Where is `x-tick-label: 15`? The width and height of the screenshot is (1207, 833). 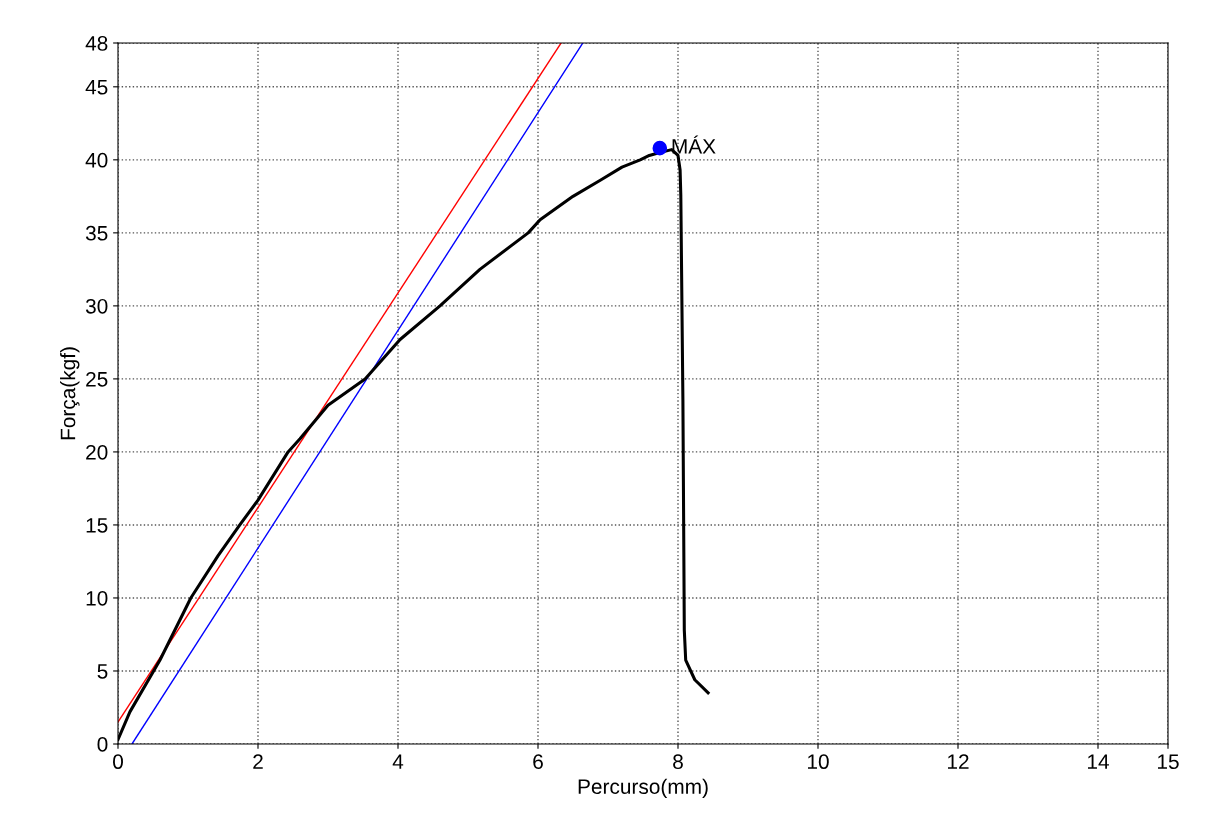 x-tick-label: 15 is located at coordinates (1168, 762).